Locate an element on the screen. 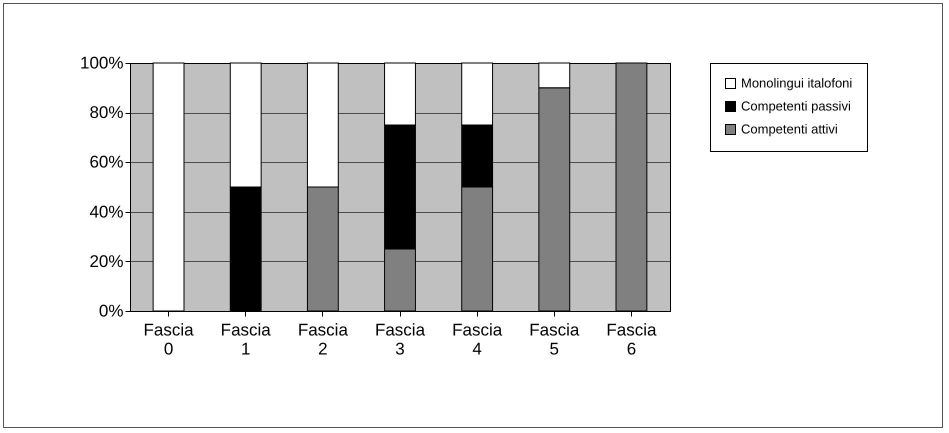  x-tick-label: Fascia 0 is located at coordinates (169, 339).